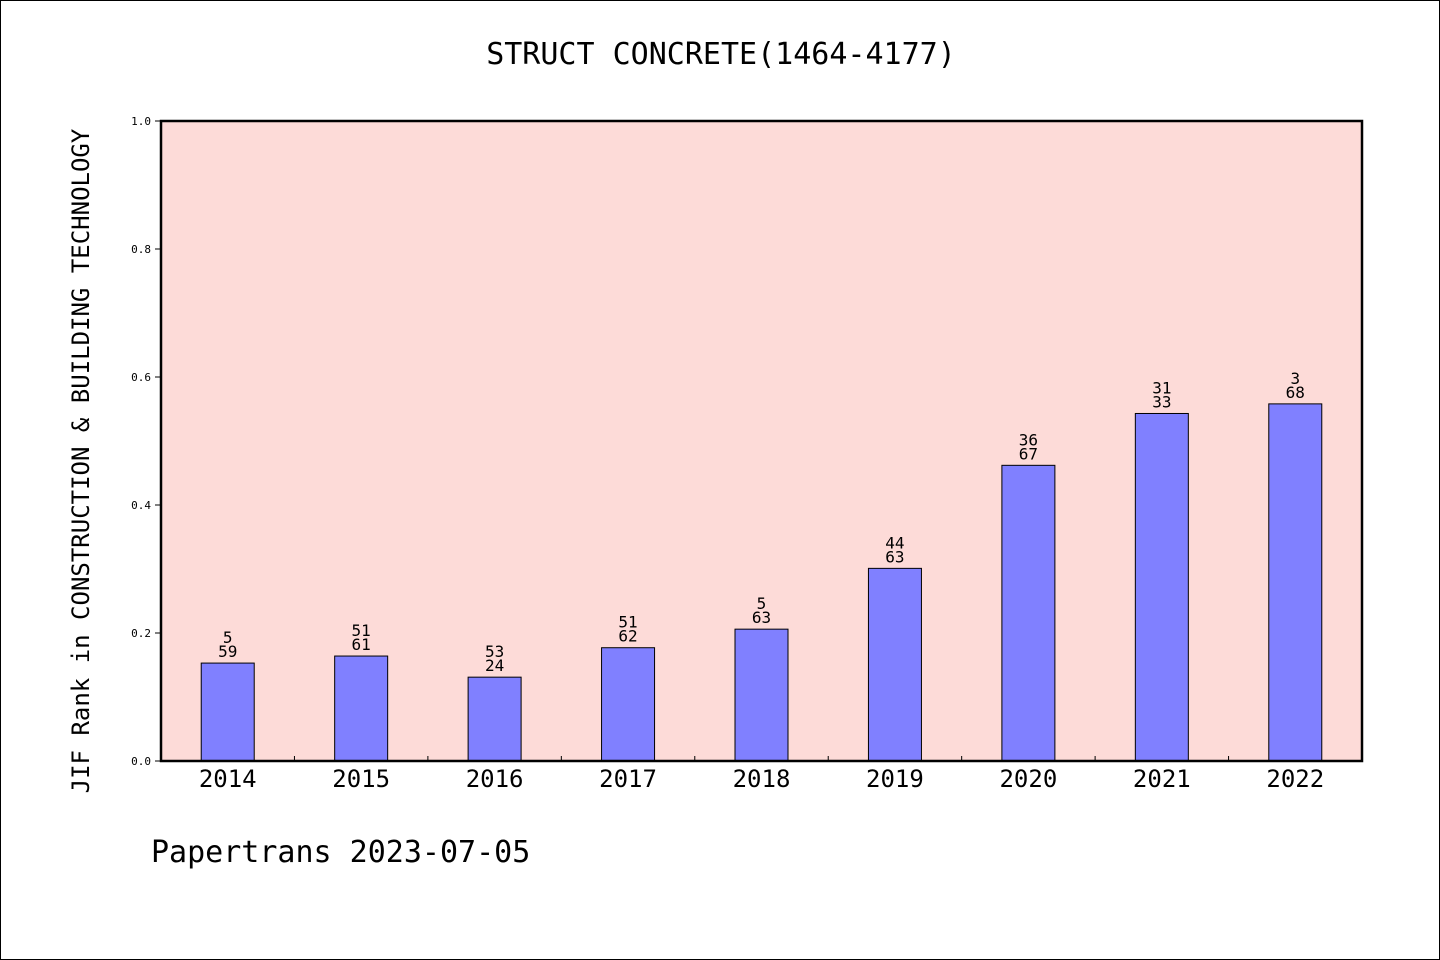 The width and height of the screenshot is (1440, 960). Describe the element at coordinates (1295, 392) in the screenshot. I see `bar-annotation-total: 68` at that location.